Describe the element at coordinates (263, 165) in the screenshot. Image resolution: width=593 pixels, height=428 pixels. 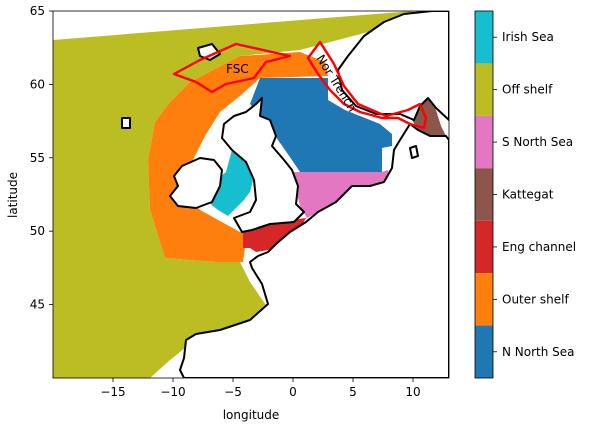
I see `land-great-britain` at that location.